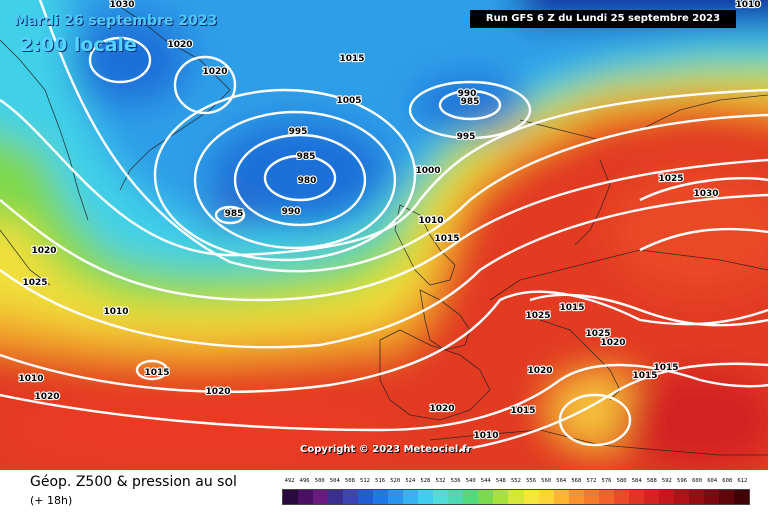 This screenshot has width=768, height=512. What do you see at coordinates (395, 481) in the screenshot?
I see `scale-value-520: 520` at bounding box center [395, 481].